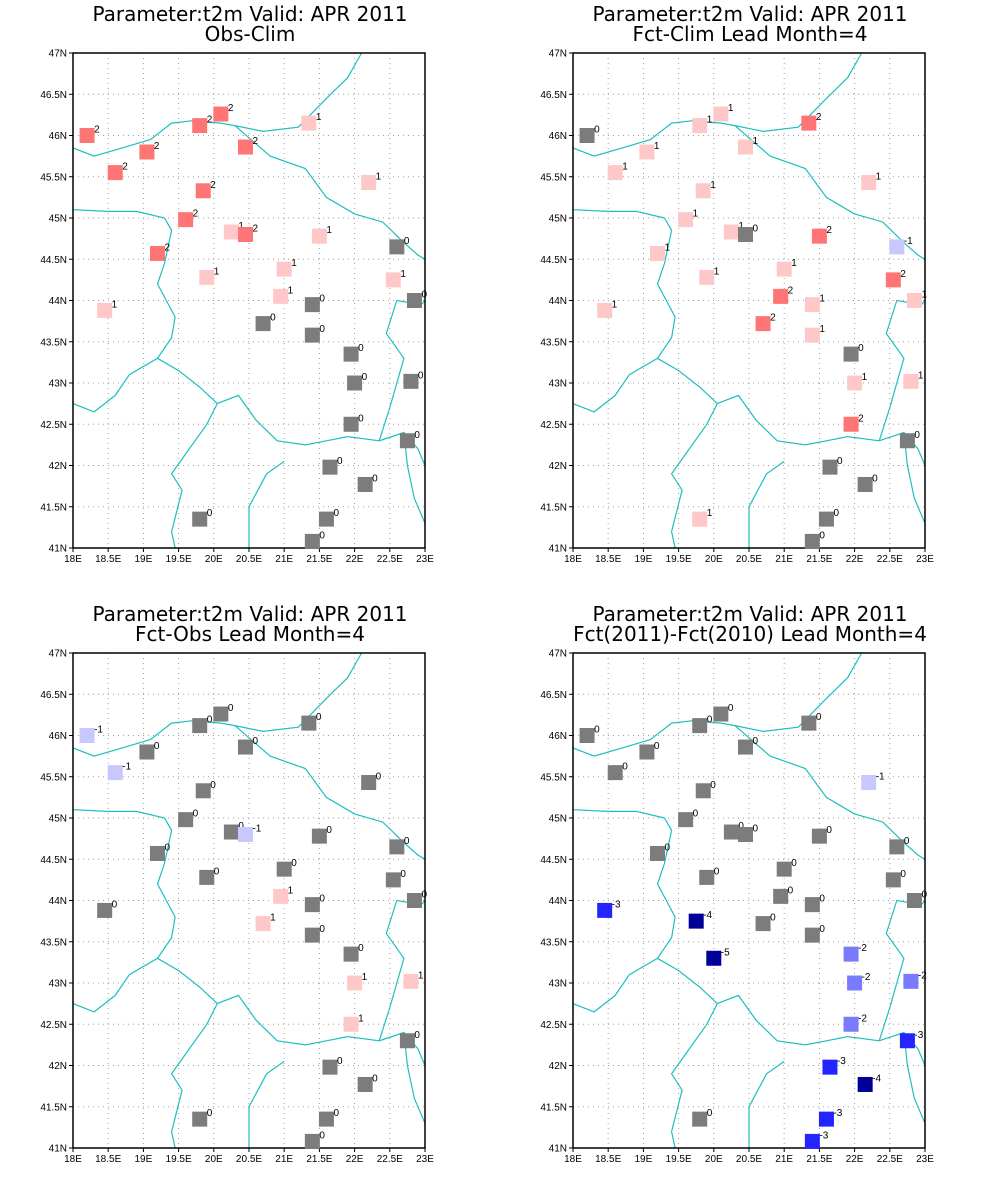 The width and height of the screenshot is (1000, 1200). Describe the element at coordinates (53, 942) in the screenshot. I see `lat-tick-label: 43.5N` at that location.